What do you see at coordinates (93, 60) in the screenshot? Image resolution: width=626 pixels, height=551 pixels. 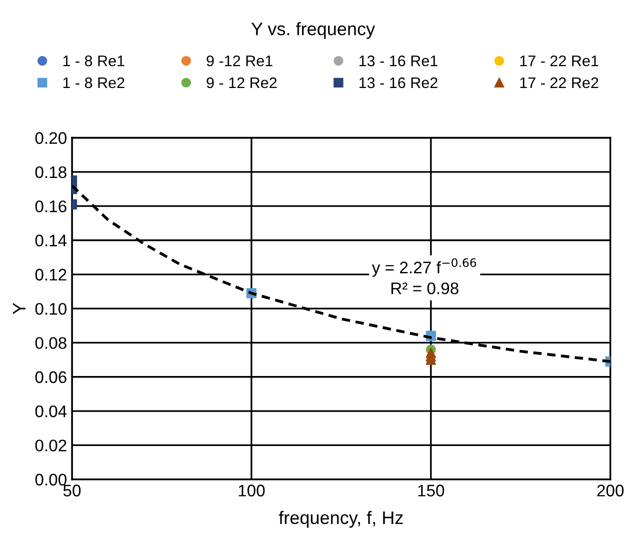 I see `legend-label: 1 - 8 Re1` at bounding box center [93, 60].